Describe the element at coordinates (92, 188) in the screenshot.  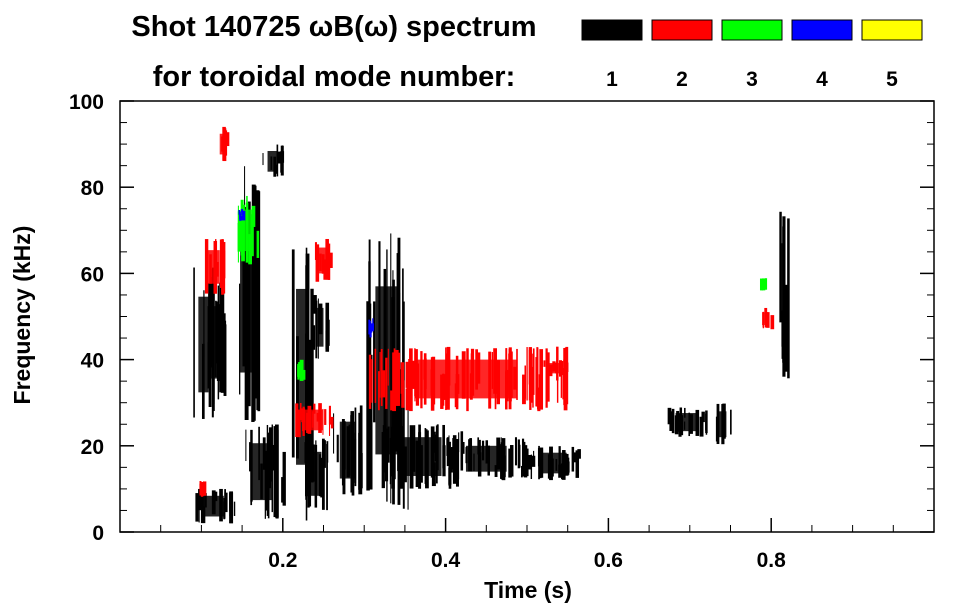
I see `y-tick-label: 80` at that location.